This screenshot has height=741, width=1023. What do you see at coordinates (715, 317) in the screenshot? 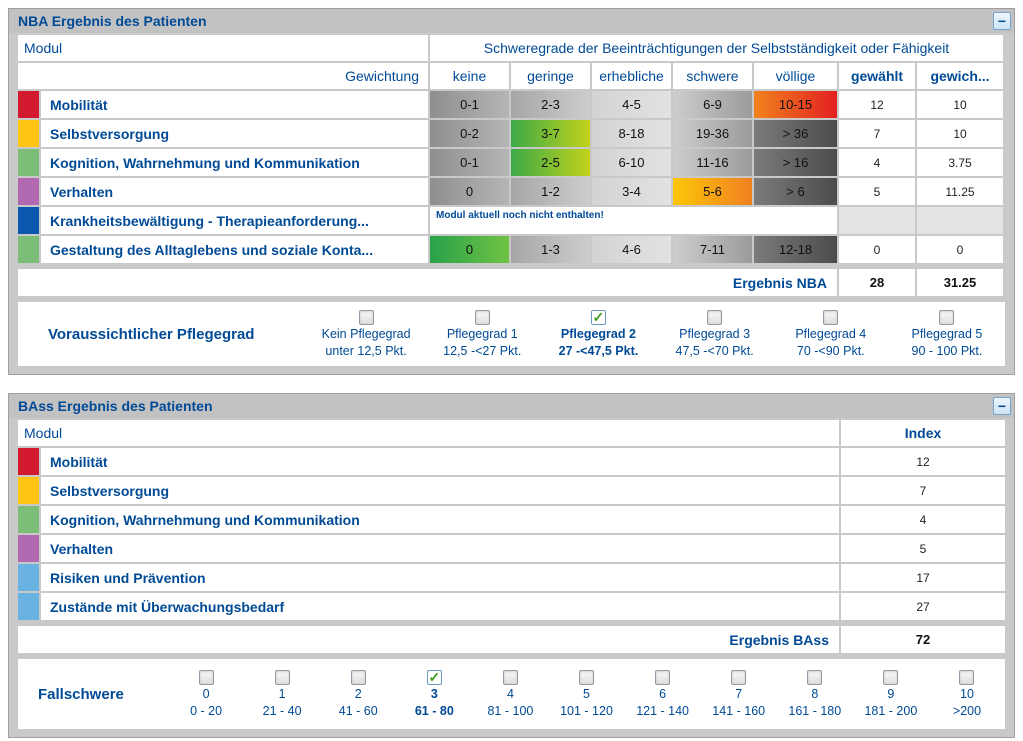
I see `pflegegrad-3-checkbox` at bounding box center [715, 317].